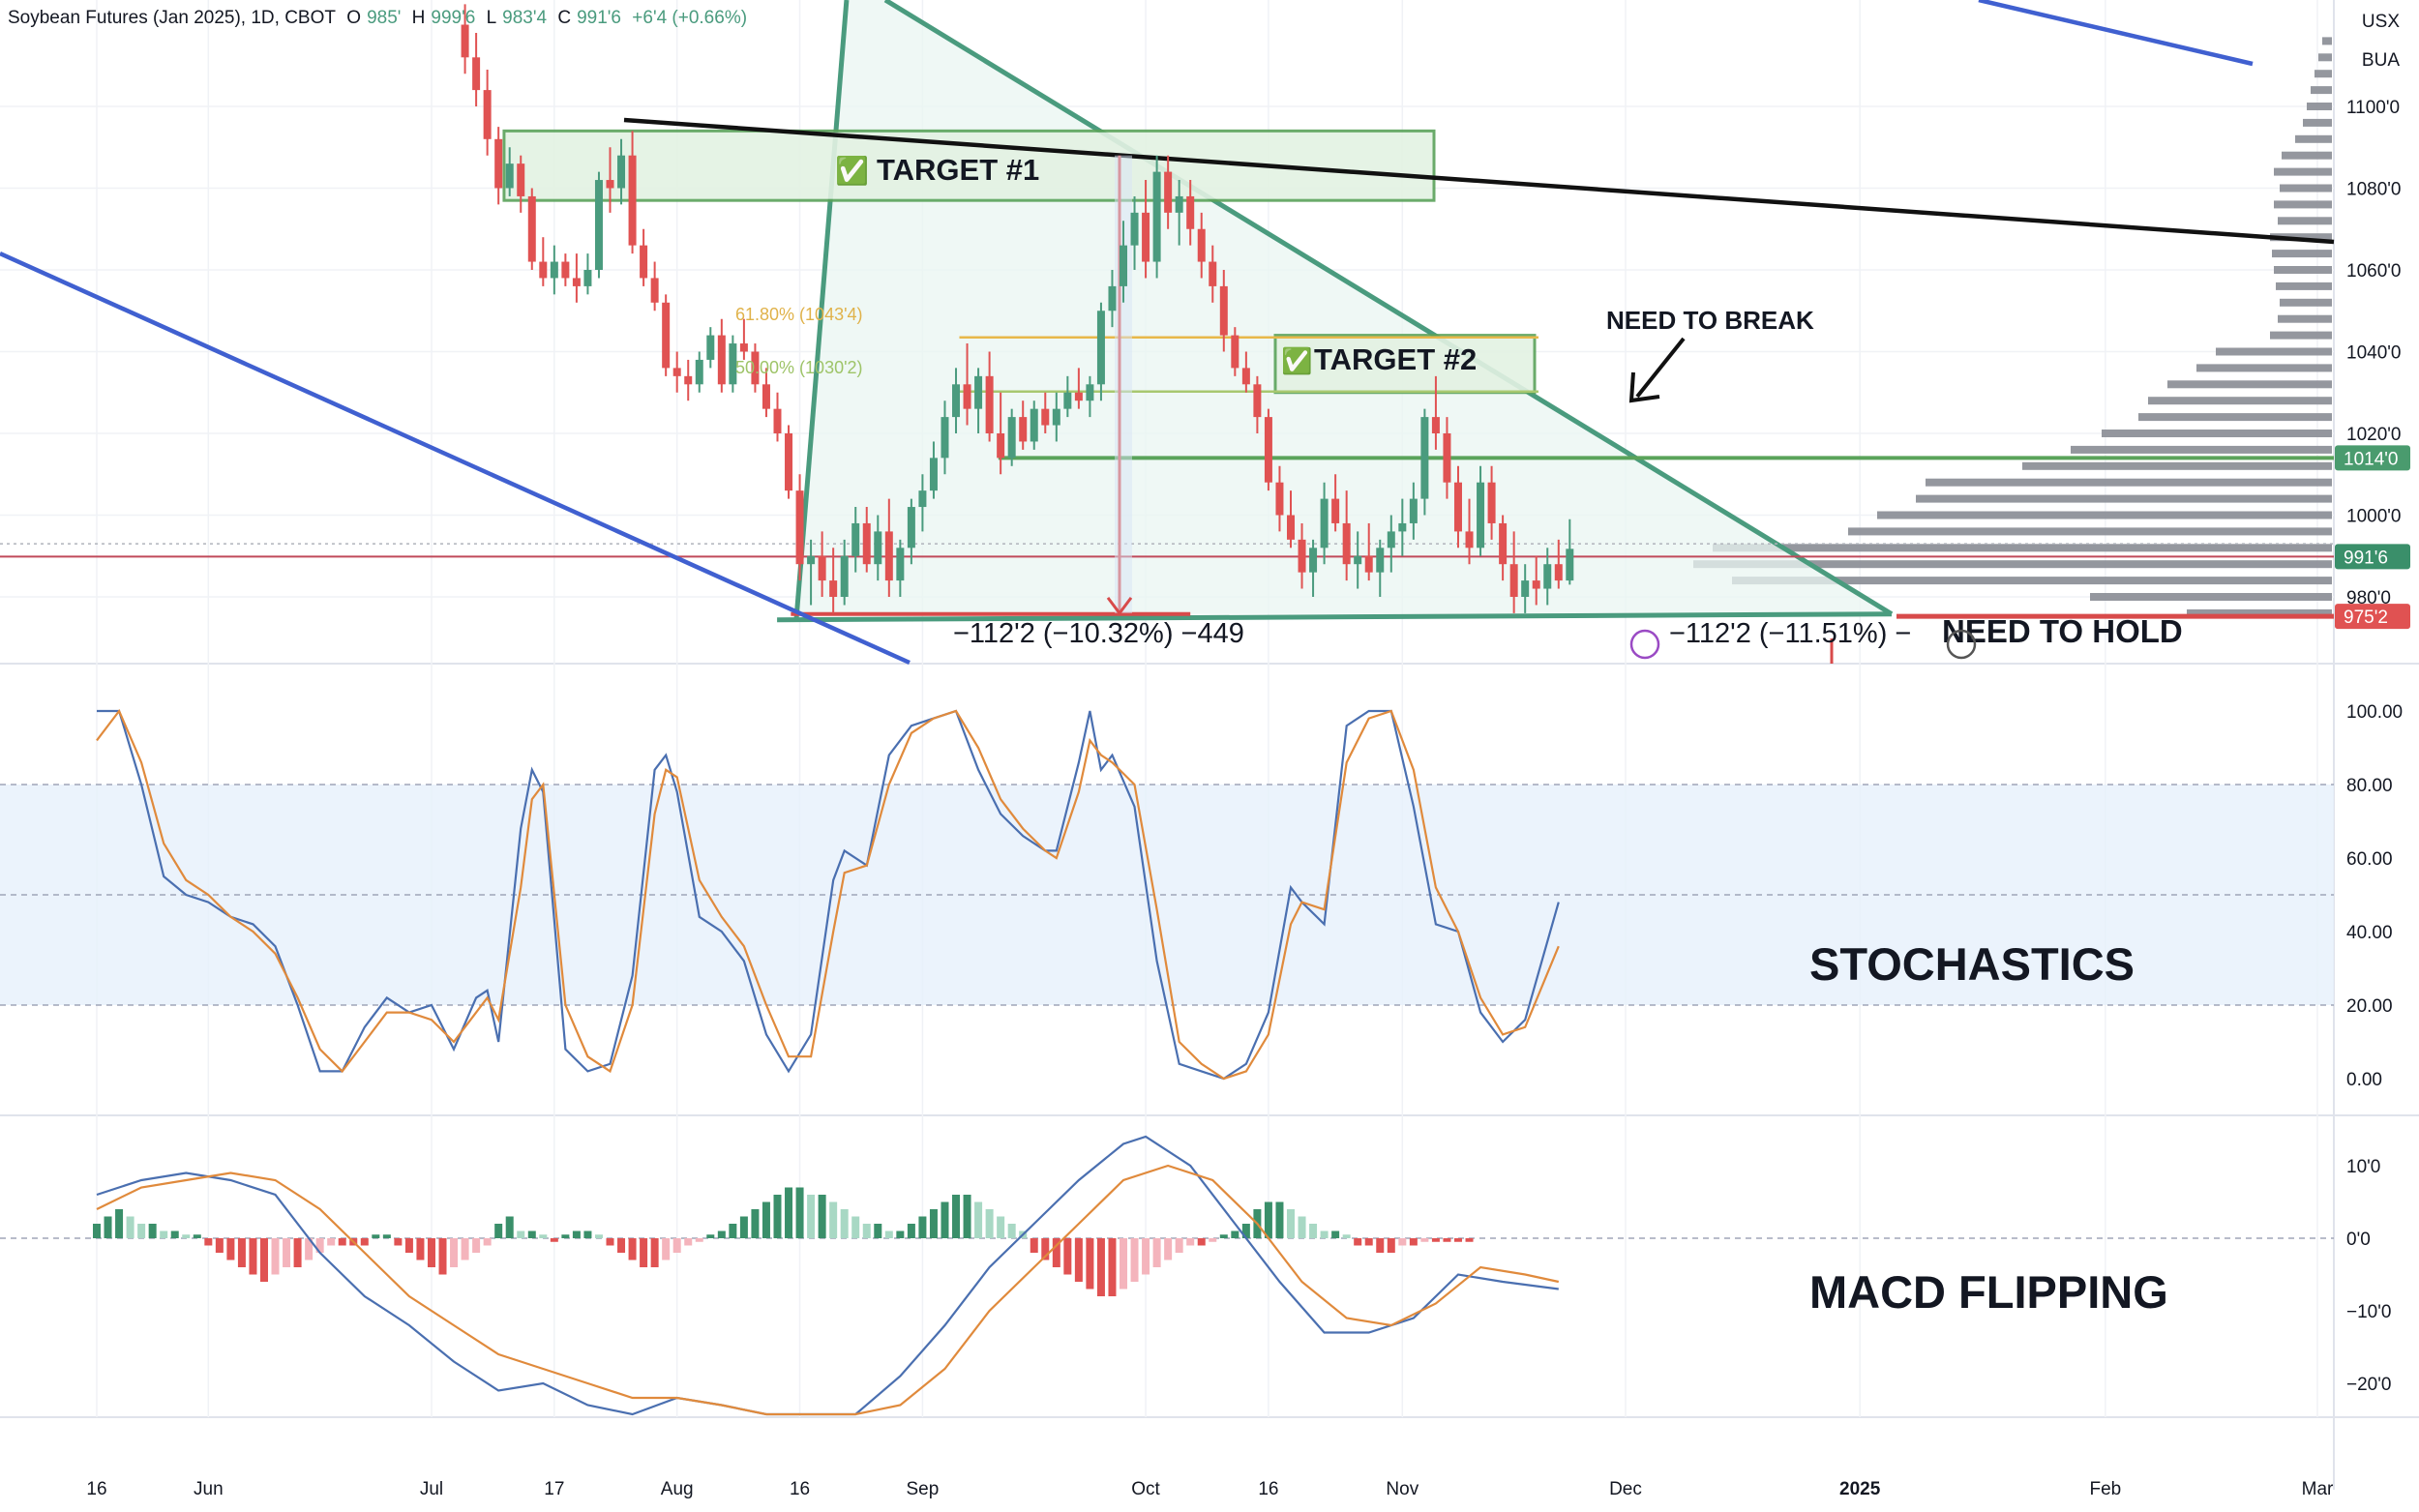 The image size is (2419, 1512). Describe the element at coordinates (2366, 558) in the screenshot. I see `price-badge-label: 991'6` at that location.